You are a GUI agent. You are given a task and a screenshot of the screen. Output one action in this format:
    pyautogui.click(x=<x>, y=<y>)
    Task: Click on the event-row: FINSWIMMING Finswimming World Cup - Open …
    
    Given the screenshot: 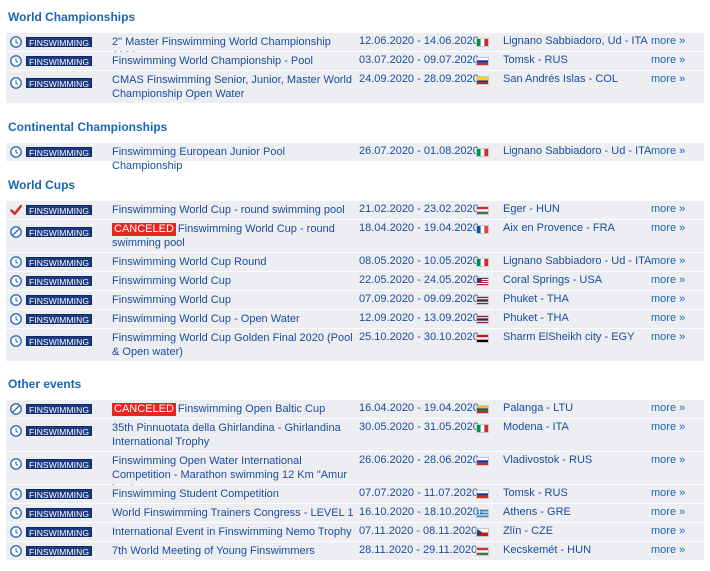 What is the action you would take?
    pyautogui.click(x=355, y=319)
    